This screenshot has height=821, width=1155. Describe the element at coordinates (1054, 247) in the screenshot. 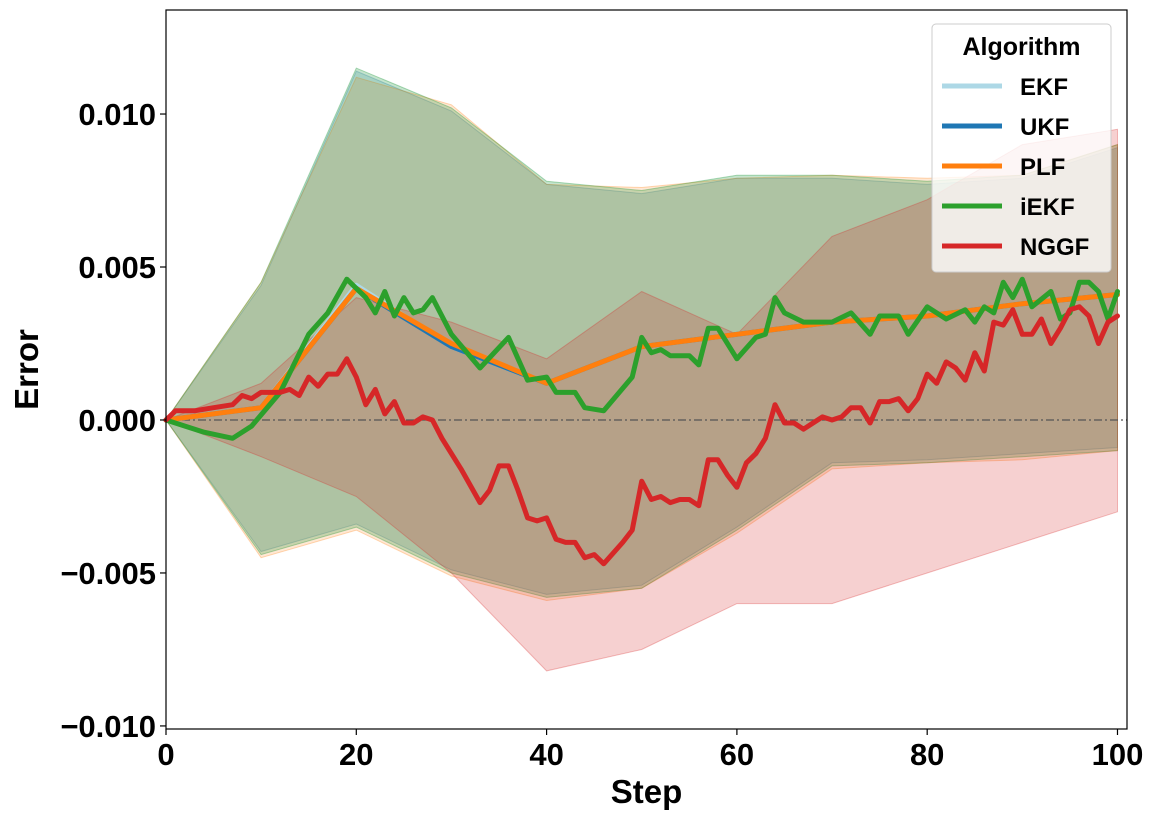

I see `legend-label-nggf: NGGF` at that location.